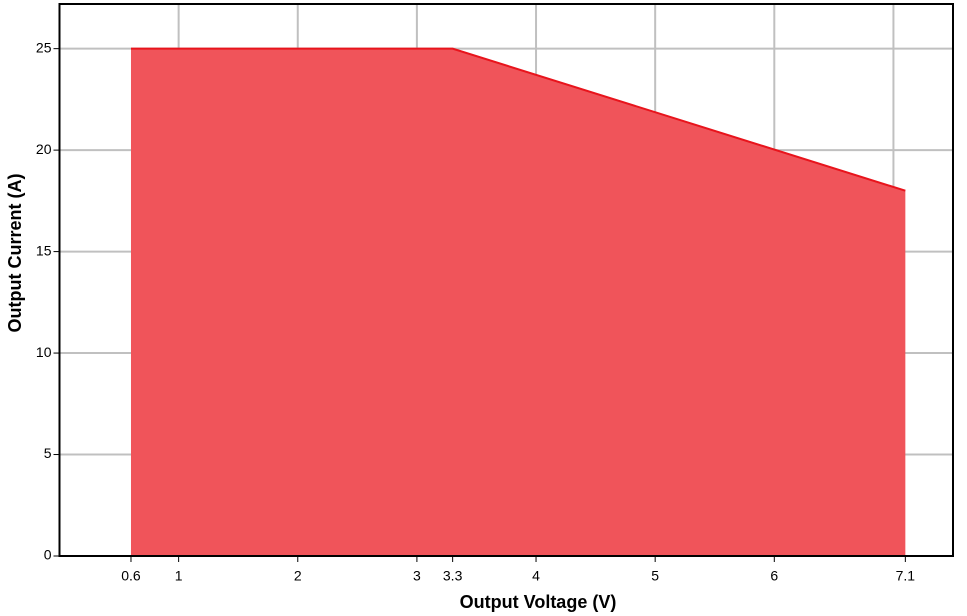 This screenshot has height=616, width=967. Describe the element at coordinates (44, 149) in the screenshot. I see `y-tick-label: 20` at that location.